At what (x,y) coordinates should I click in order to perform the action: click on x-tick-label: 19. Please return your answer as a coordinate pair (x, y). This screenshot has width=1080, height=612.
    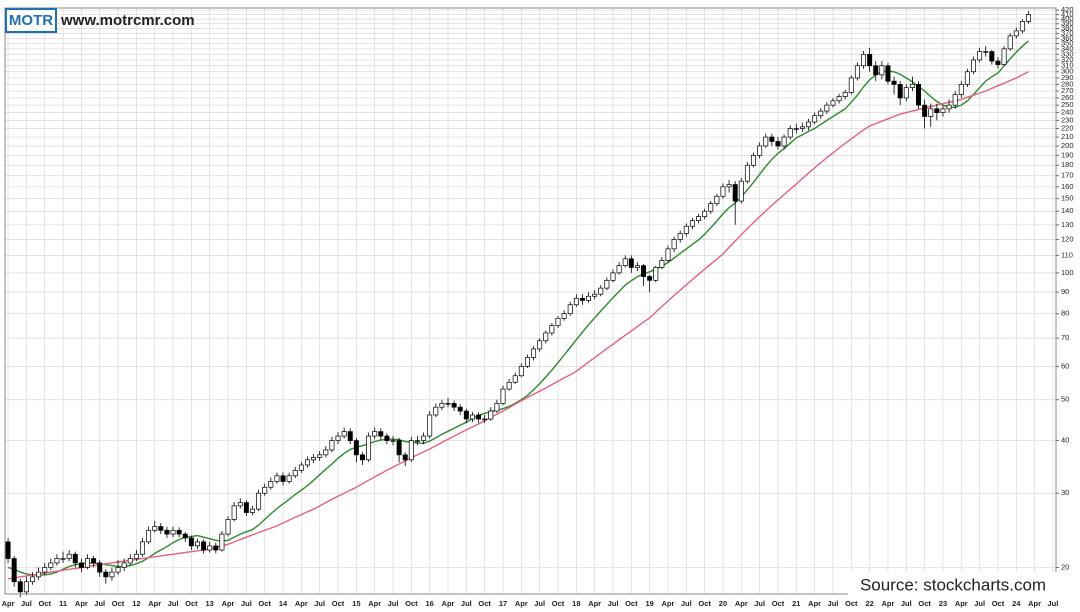
    Looking at the image, I should click on (649, 603).